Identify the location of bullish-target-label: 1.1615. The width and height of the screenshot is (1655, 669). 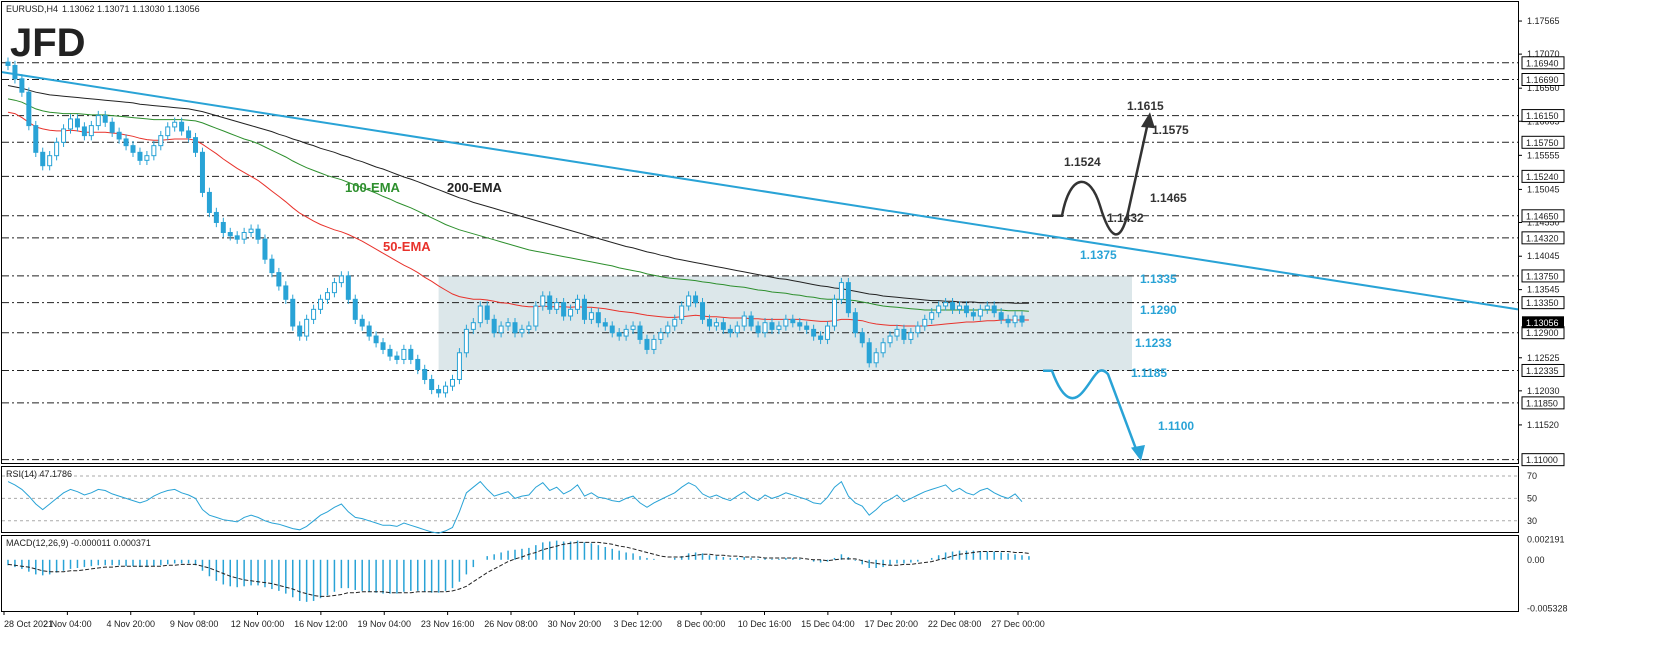
(1145, 106).